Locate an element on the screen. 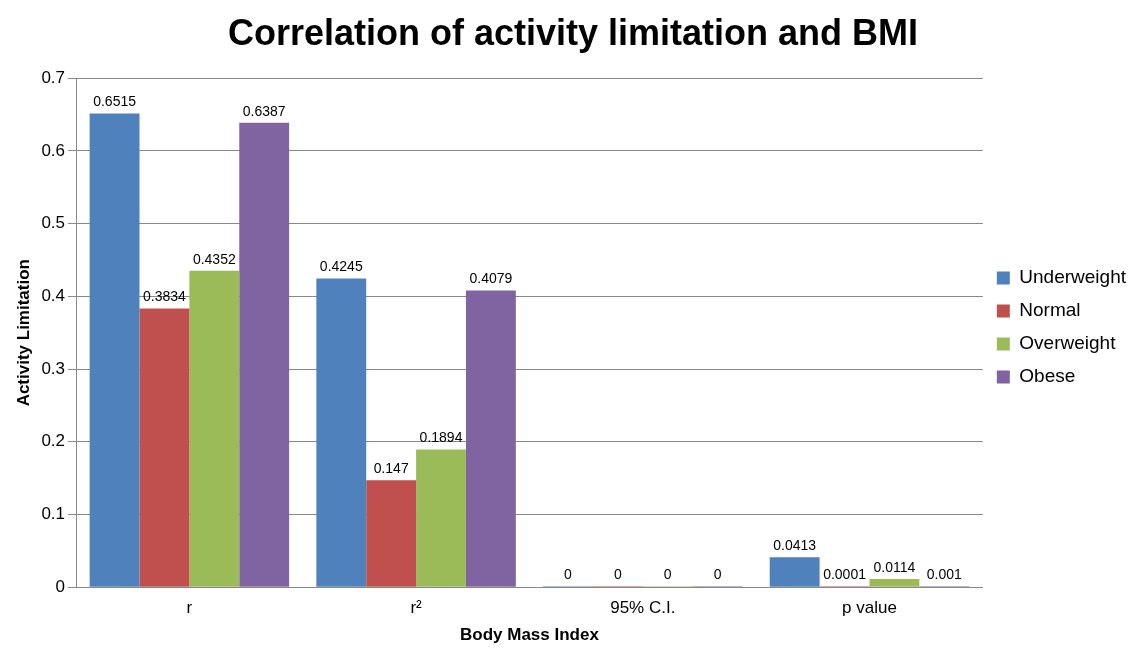 The image size is (1146, 655). y-tick-label: 0.3 is located at coordinates (53, 368).